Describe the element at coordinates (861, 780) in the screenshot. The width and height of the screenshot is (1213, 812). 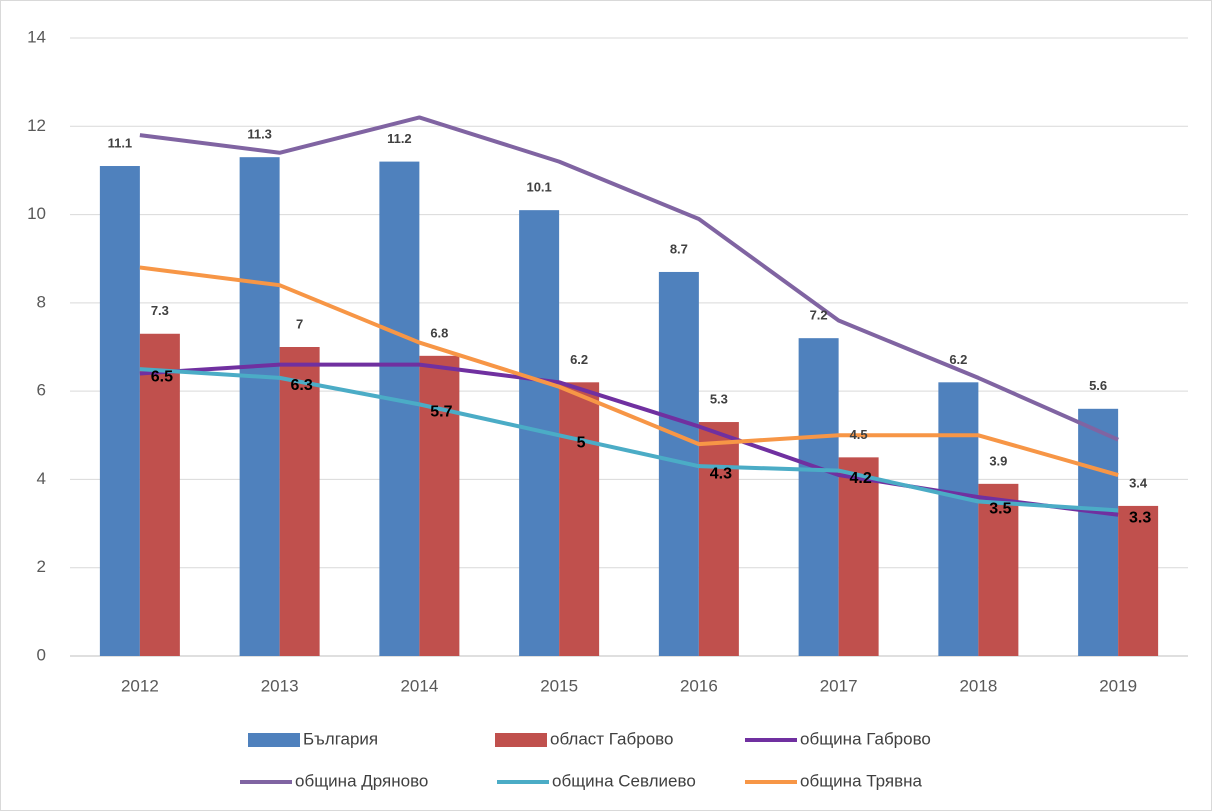
I see `legend-label: община Трявна` at that location.